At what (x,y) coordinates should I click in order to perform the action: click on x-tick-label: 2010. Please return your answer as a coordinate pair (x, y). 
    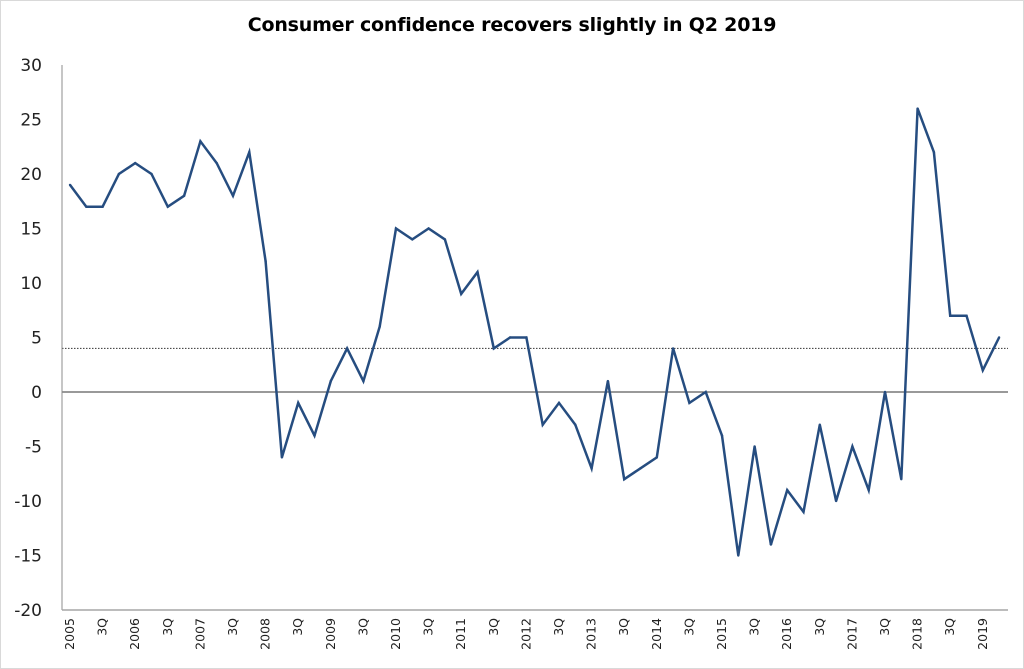
    Looking at the image, I should click on (395, 634).